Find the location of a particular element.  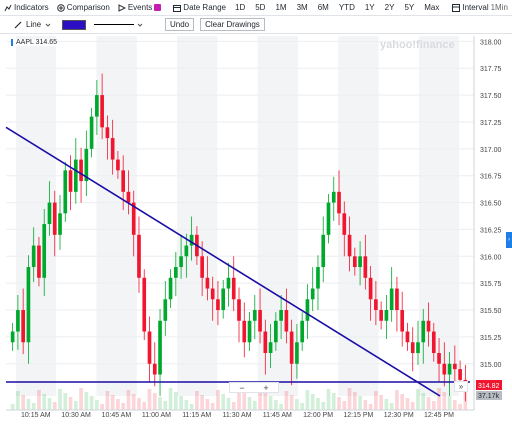

range-6m: 6M is located at coordinates (323, 7).